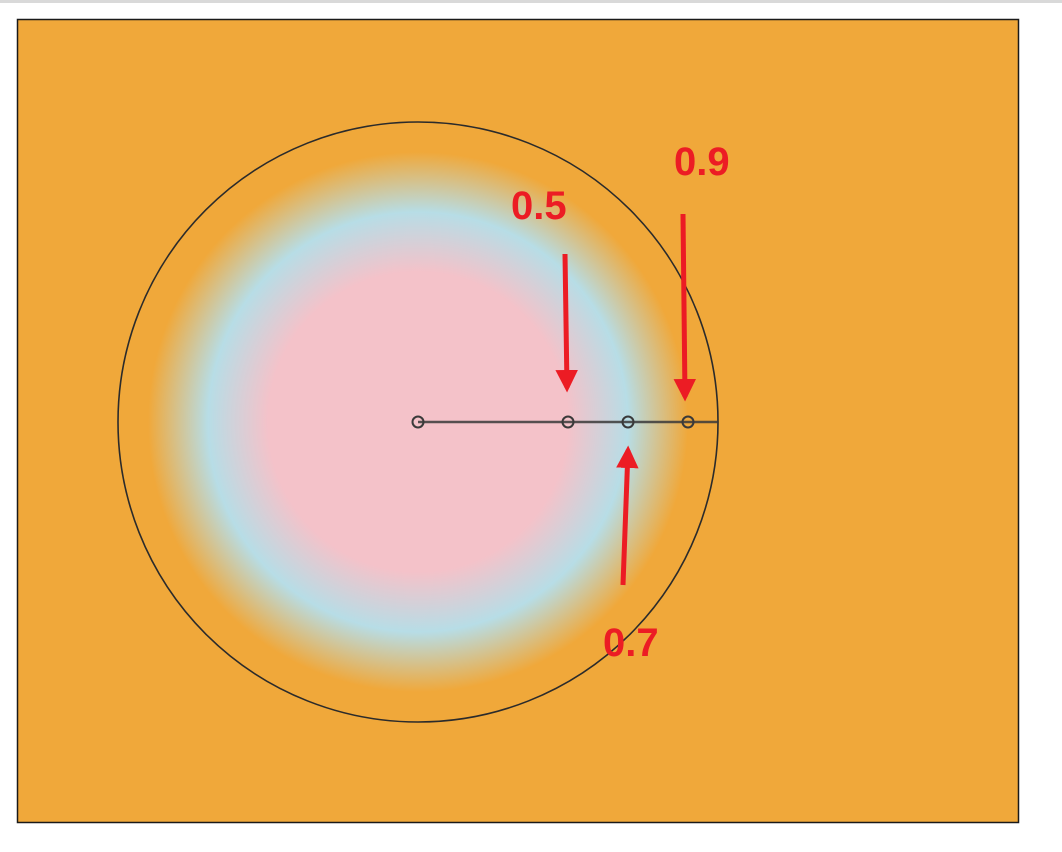 This screenshot has height=852, width=1062. What do you see at coordinates (631, 643) in the screenshot?
I see `label-0-7: 0.7` at bounding box center [631, 643].